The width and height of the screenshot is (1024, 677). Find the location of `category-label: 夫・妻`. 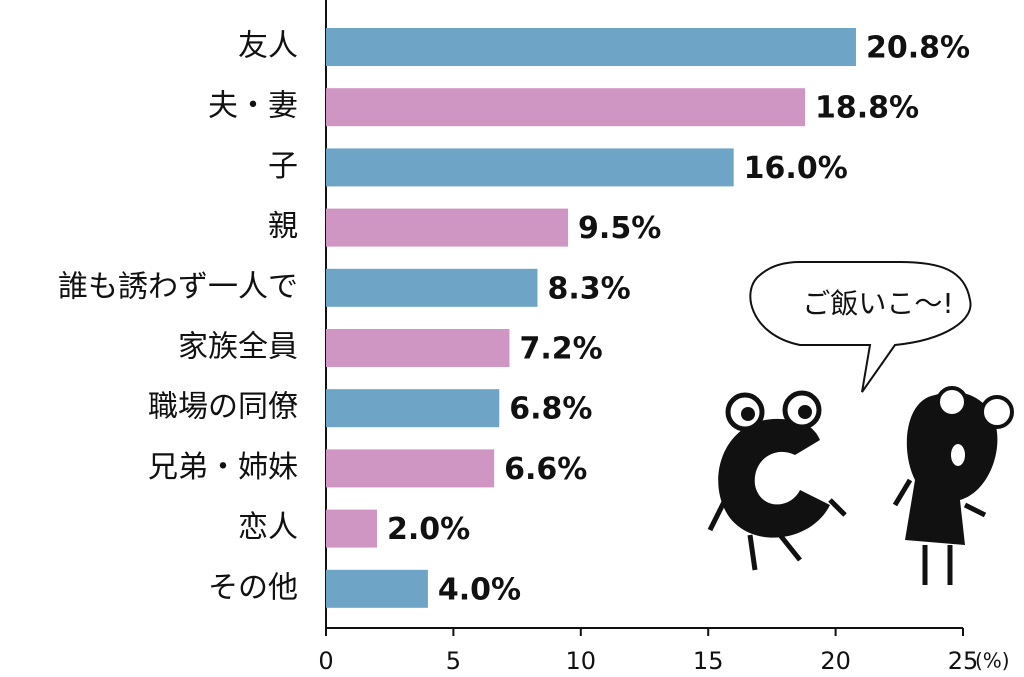

category-label: 夫・妻 is located at coordinates (253, 106).